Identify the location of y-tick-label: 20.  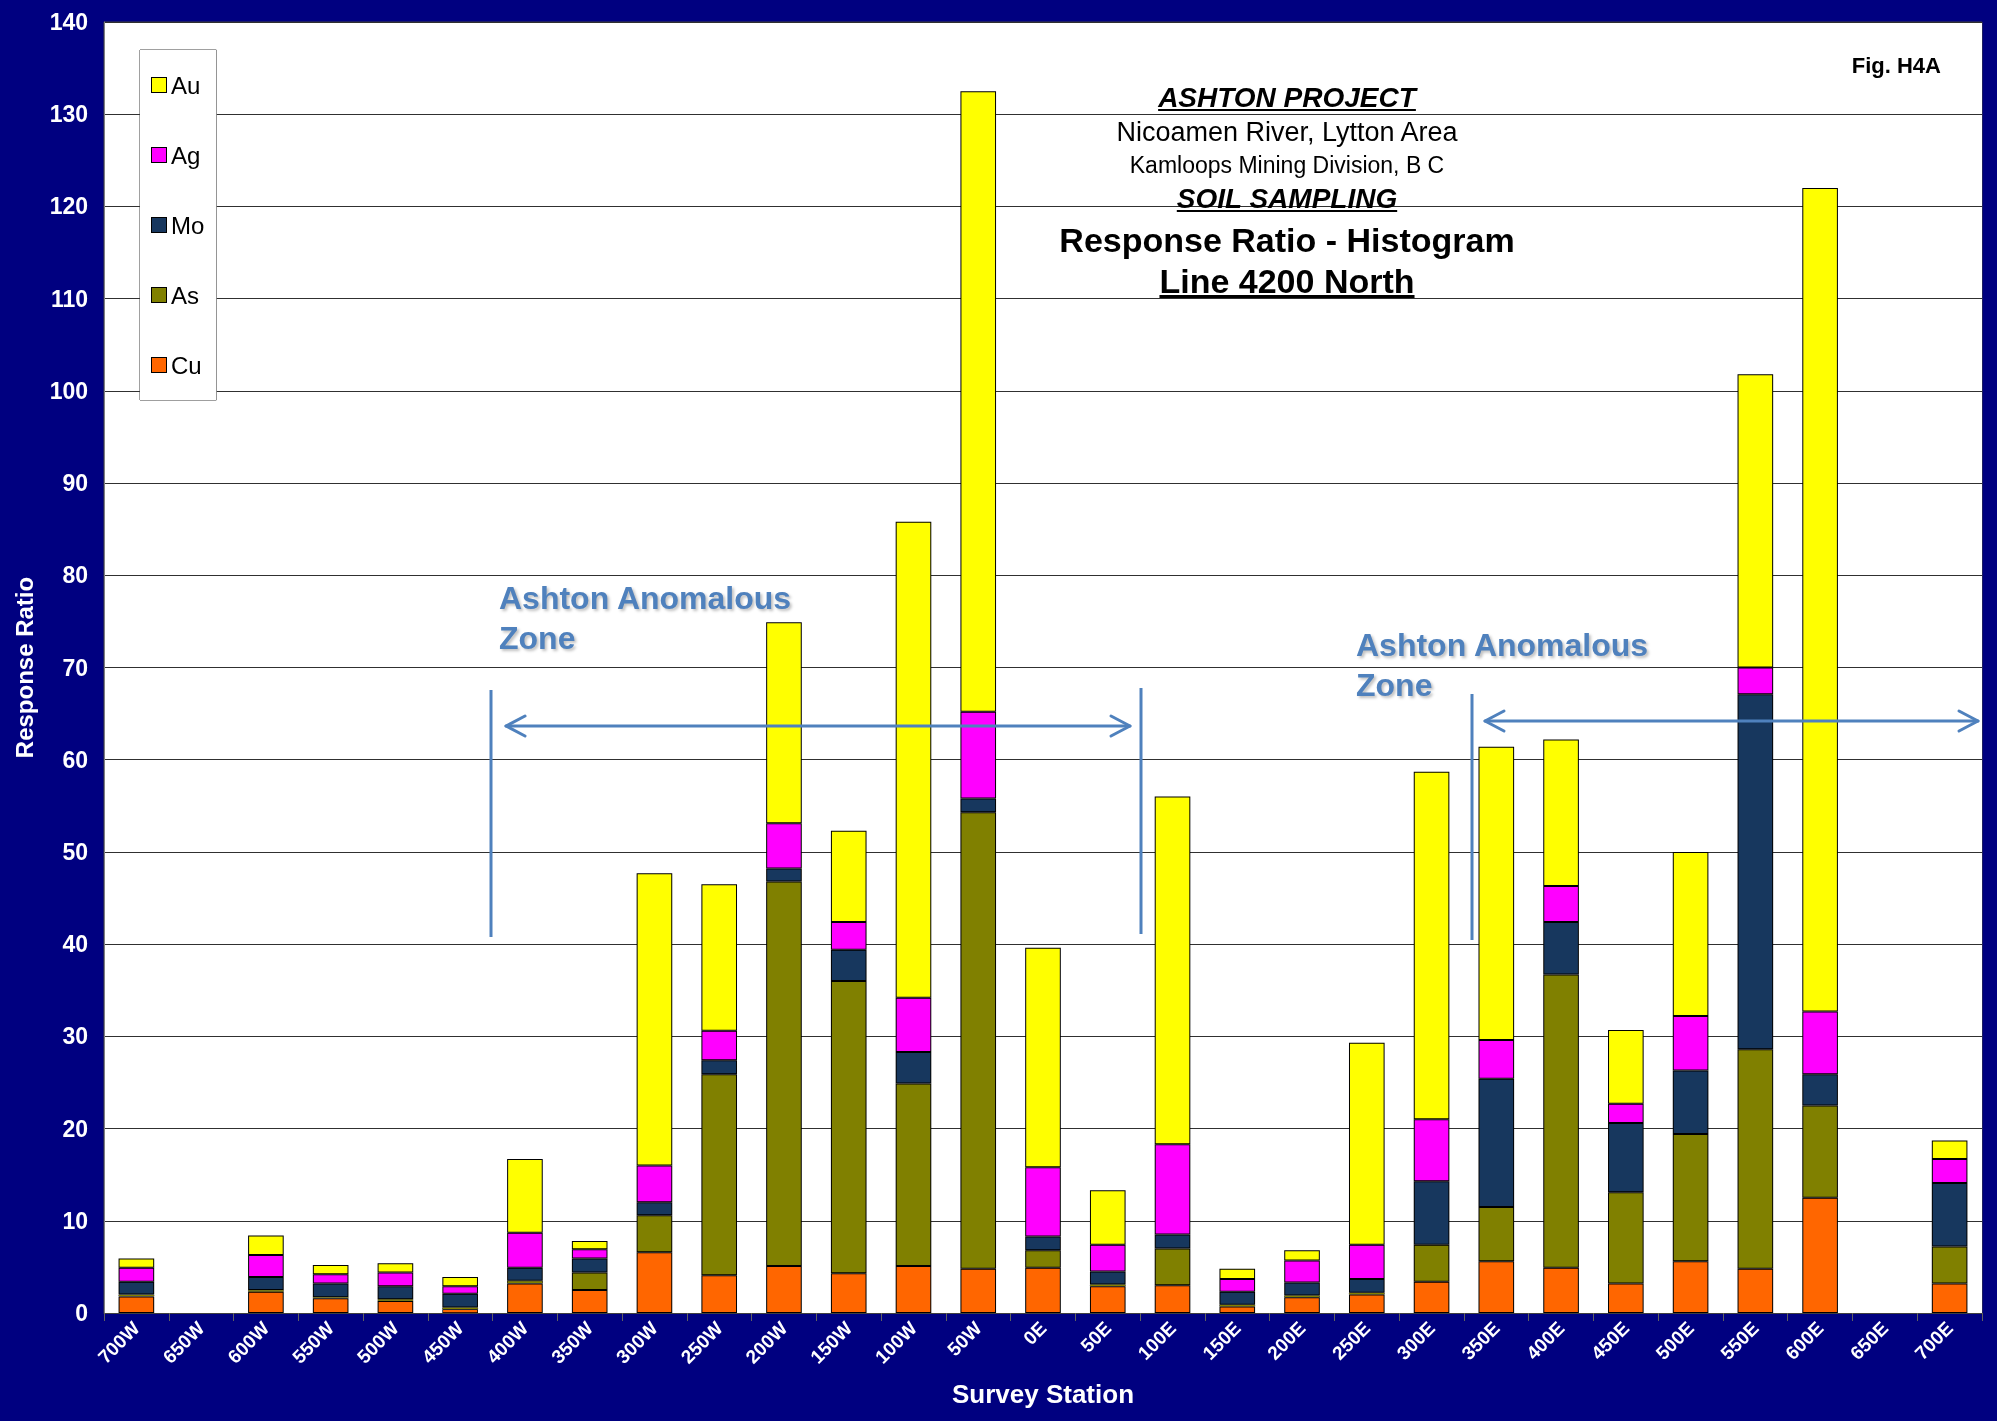
(75, 1128).